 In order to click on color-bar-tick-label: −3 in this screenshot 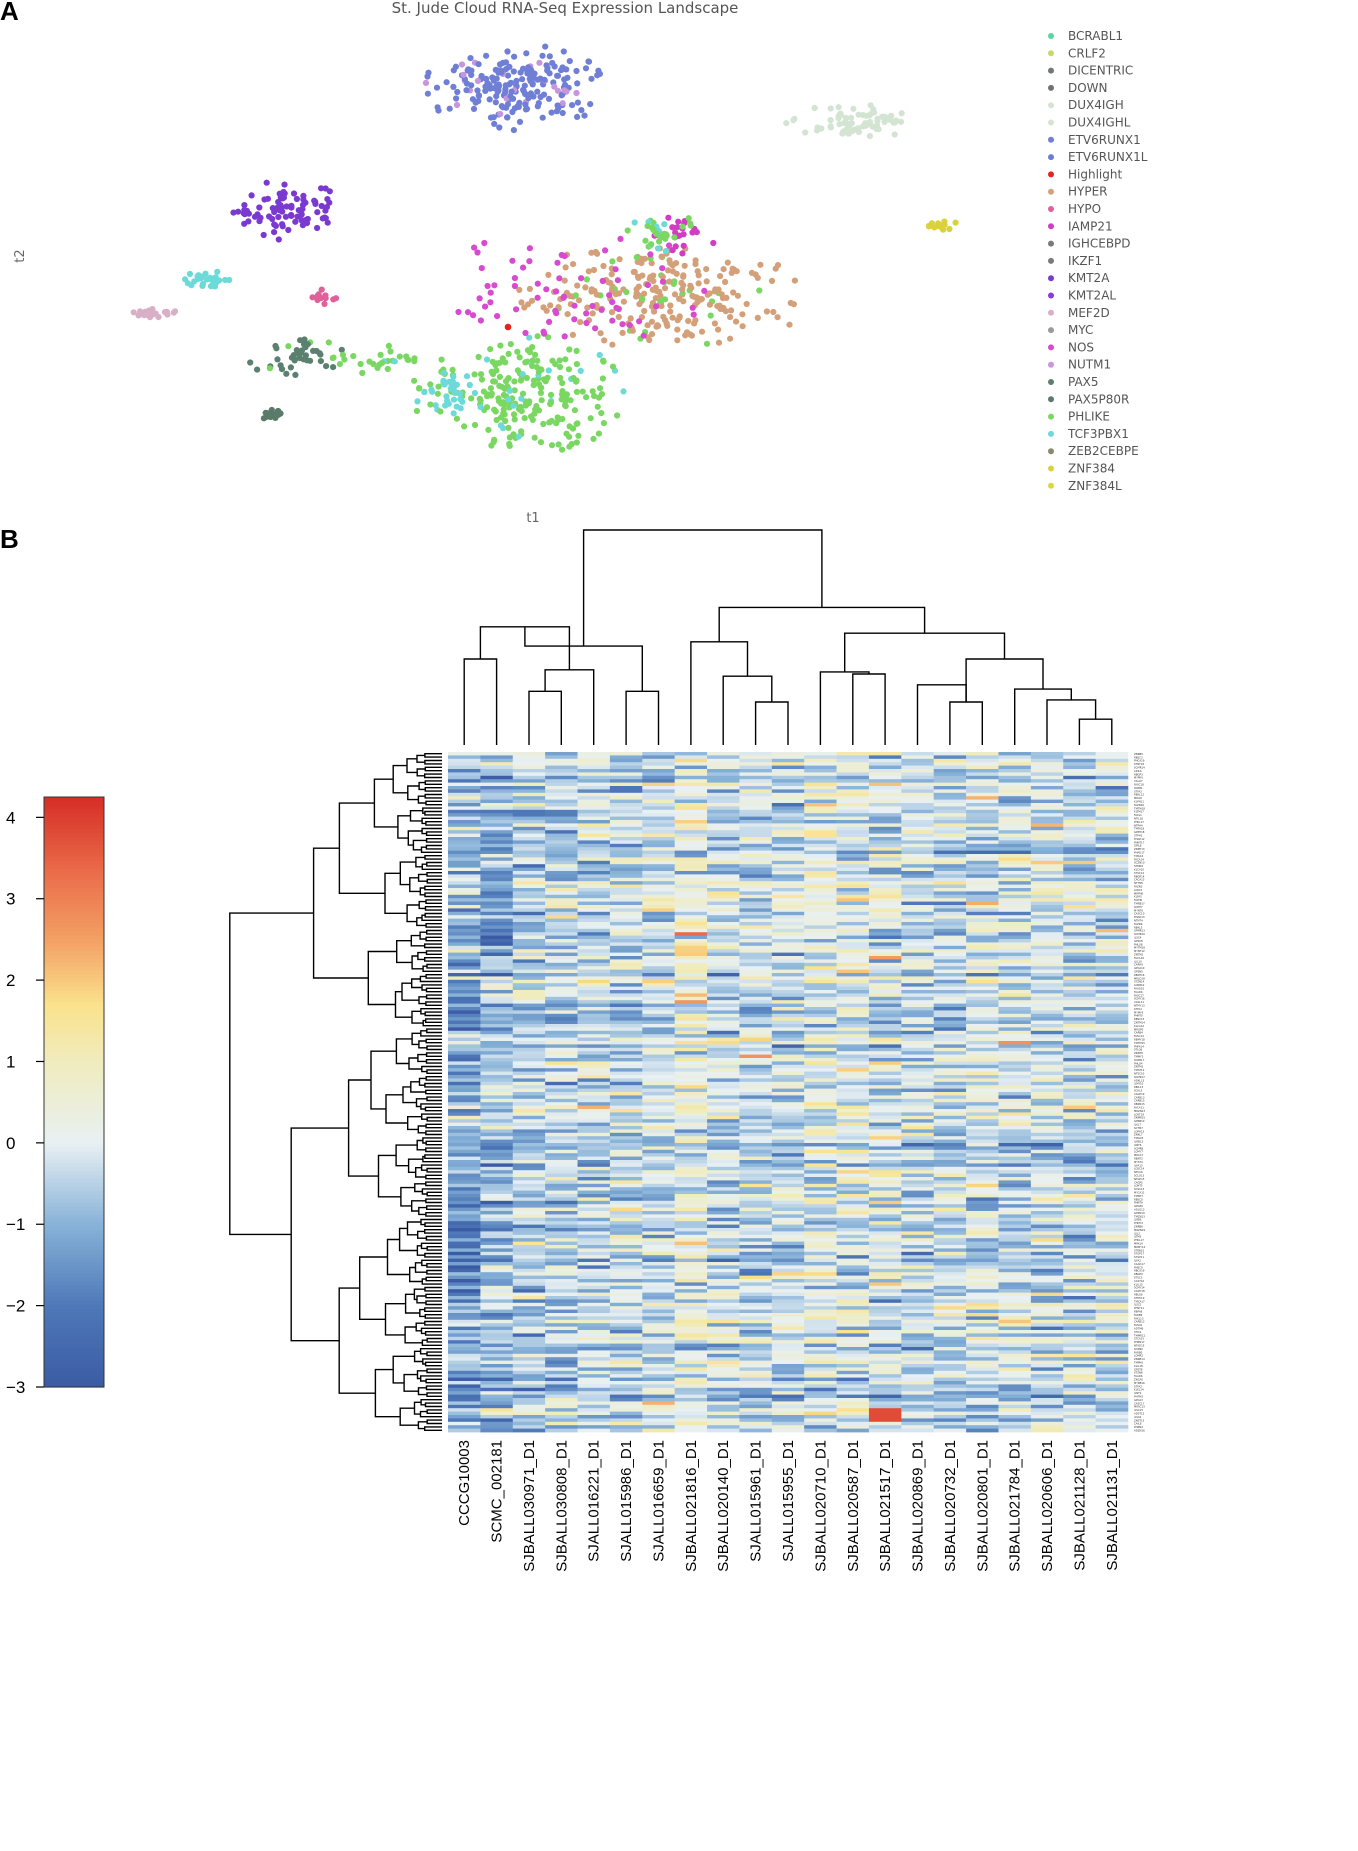, I will do `click(15, 1387)`.